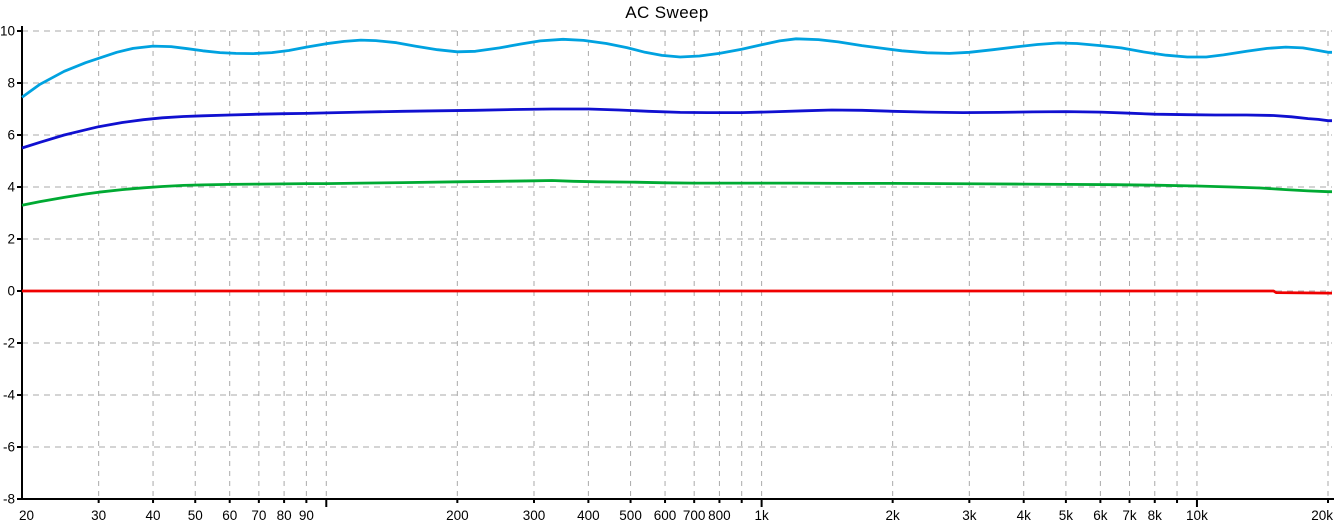  I want to click on x-tick-label: 500, so click(630, 515).